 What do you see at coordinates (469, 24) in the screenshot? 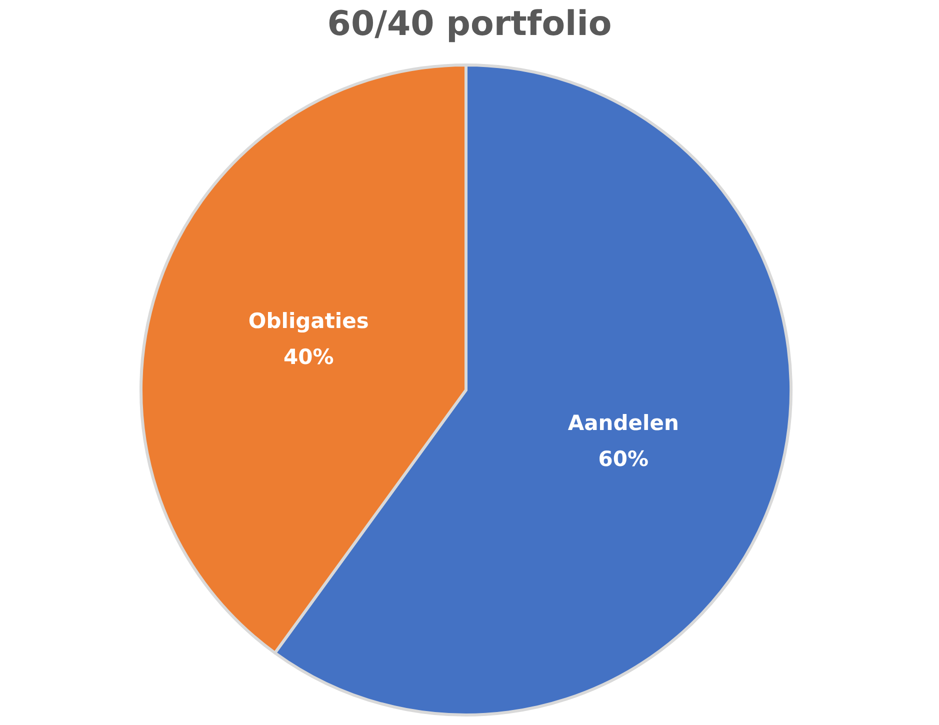
I see `chart-title: 60/40 portfolio` at bounding box center [469, 24].